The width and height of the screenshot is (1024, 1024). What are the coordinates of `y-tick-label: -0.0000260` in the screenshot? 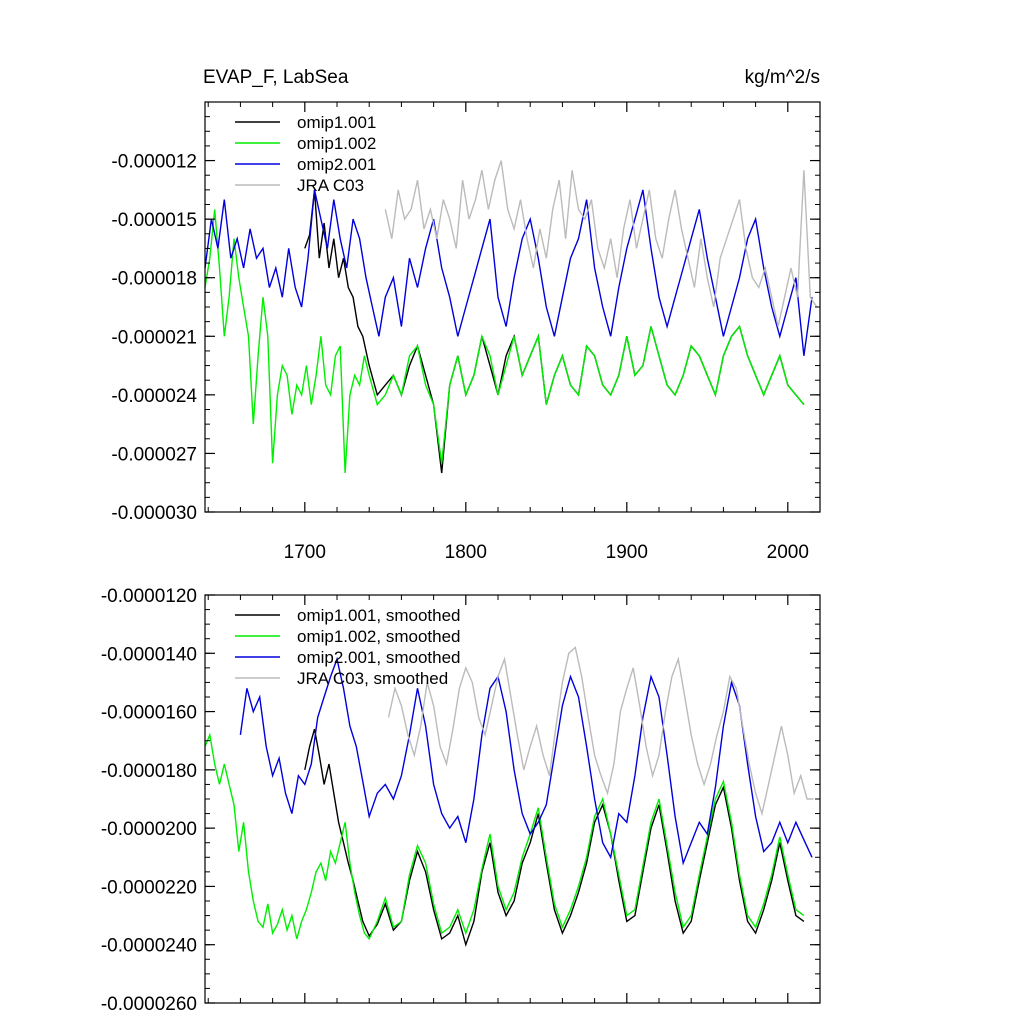 It's located at (149, 1004).